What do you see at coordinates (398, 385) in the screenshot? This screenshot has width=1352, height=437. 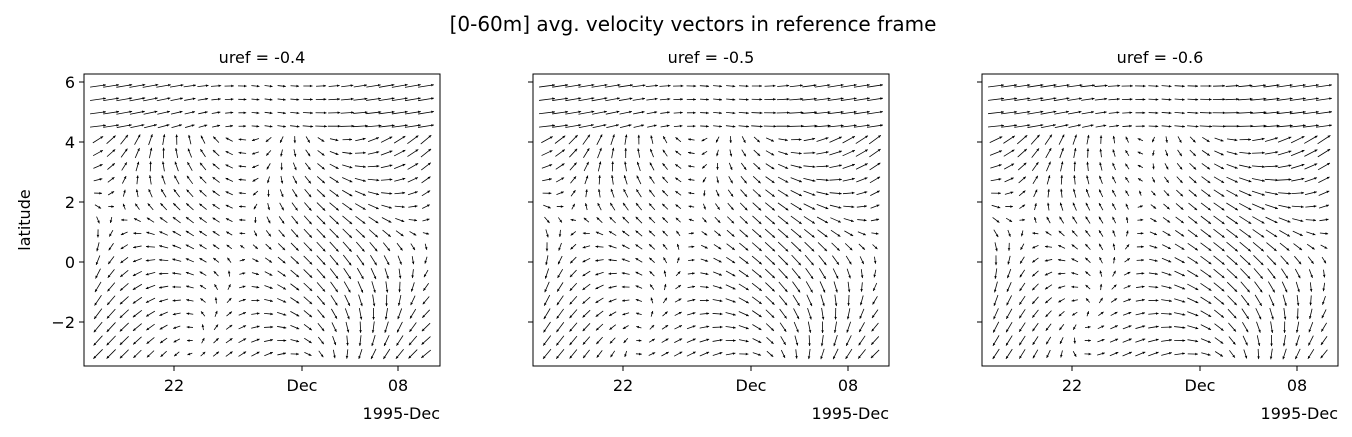 I see `x-tick-label: 08` at bounding box center [398, 385].